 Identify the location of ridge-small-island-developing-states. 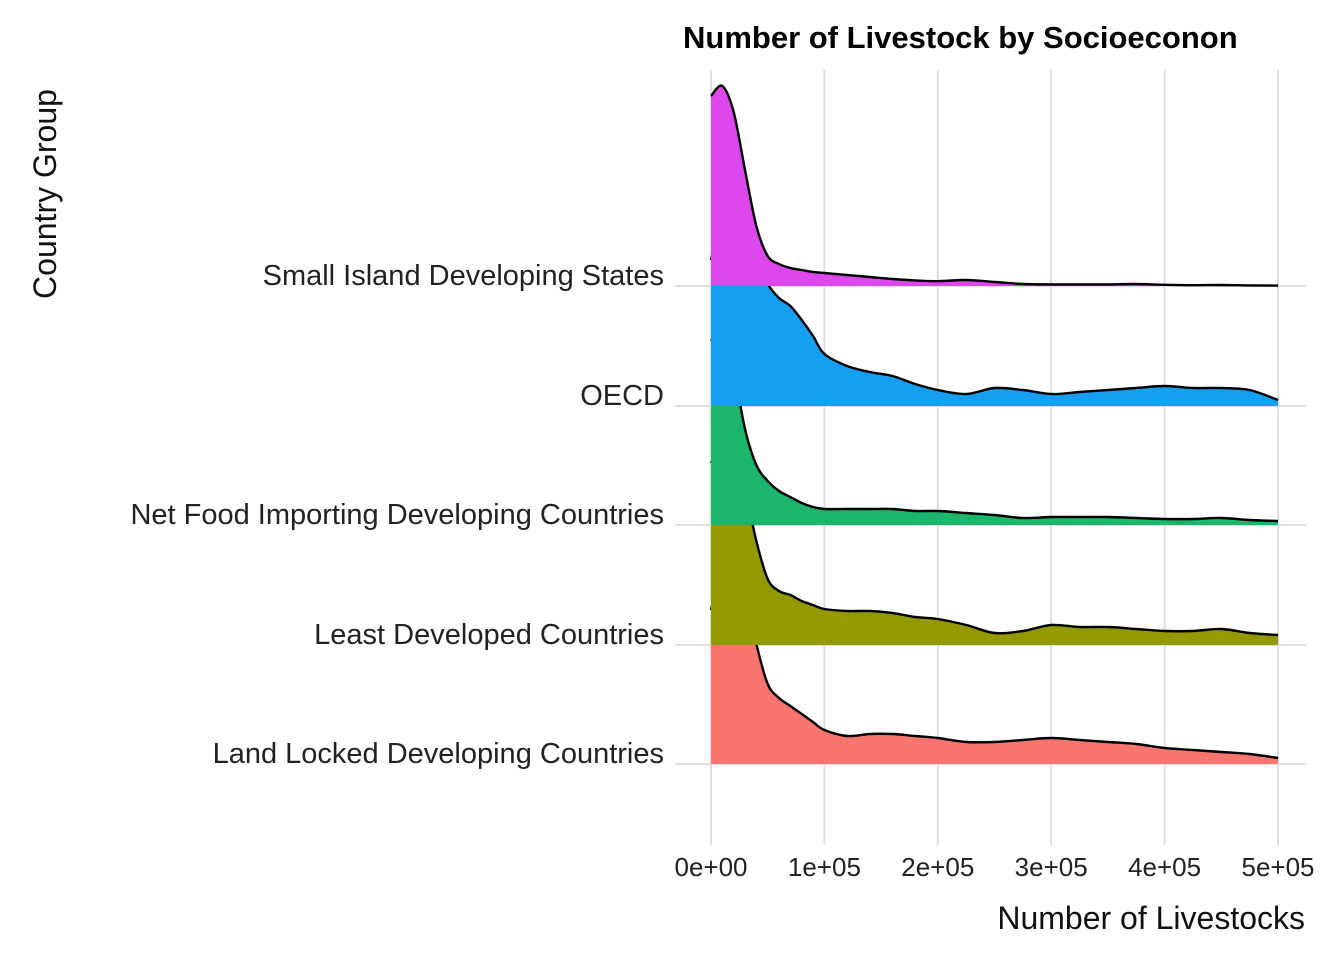
(994, 185).